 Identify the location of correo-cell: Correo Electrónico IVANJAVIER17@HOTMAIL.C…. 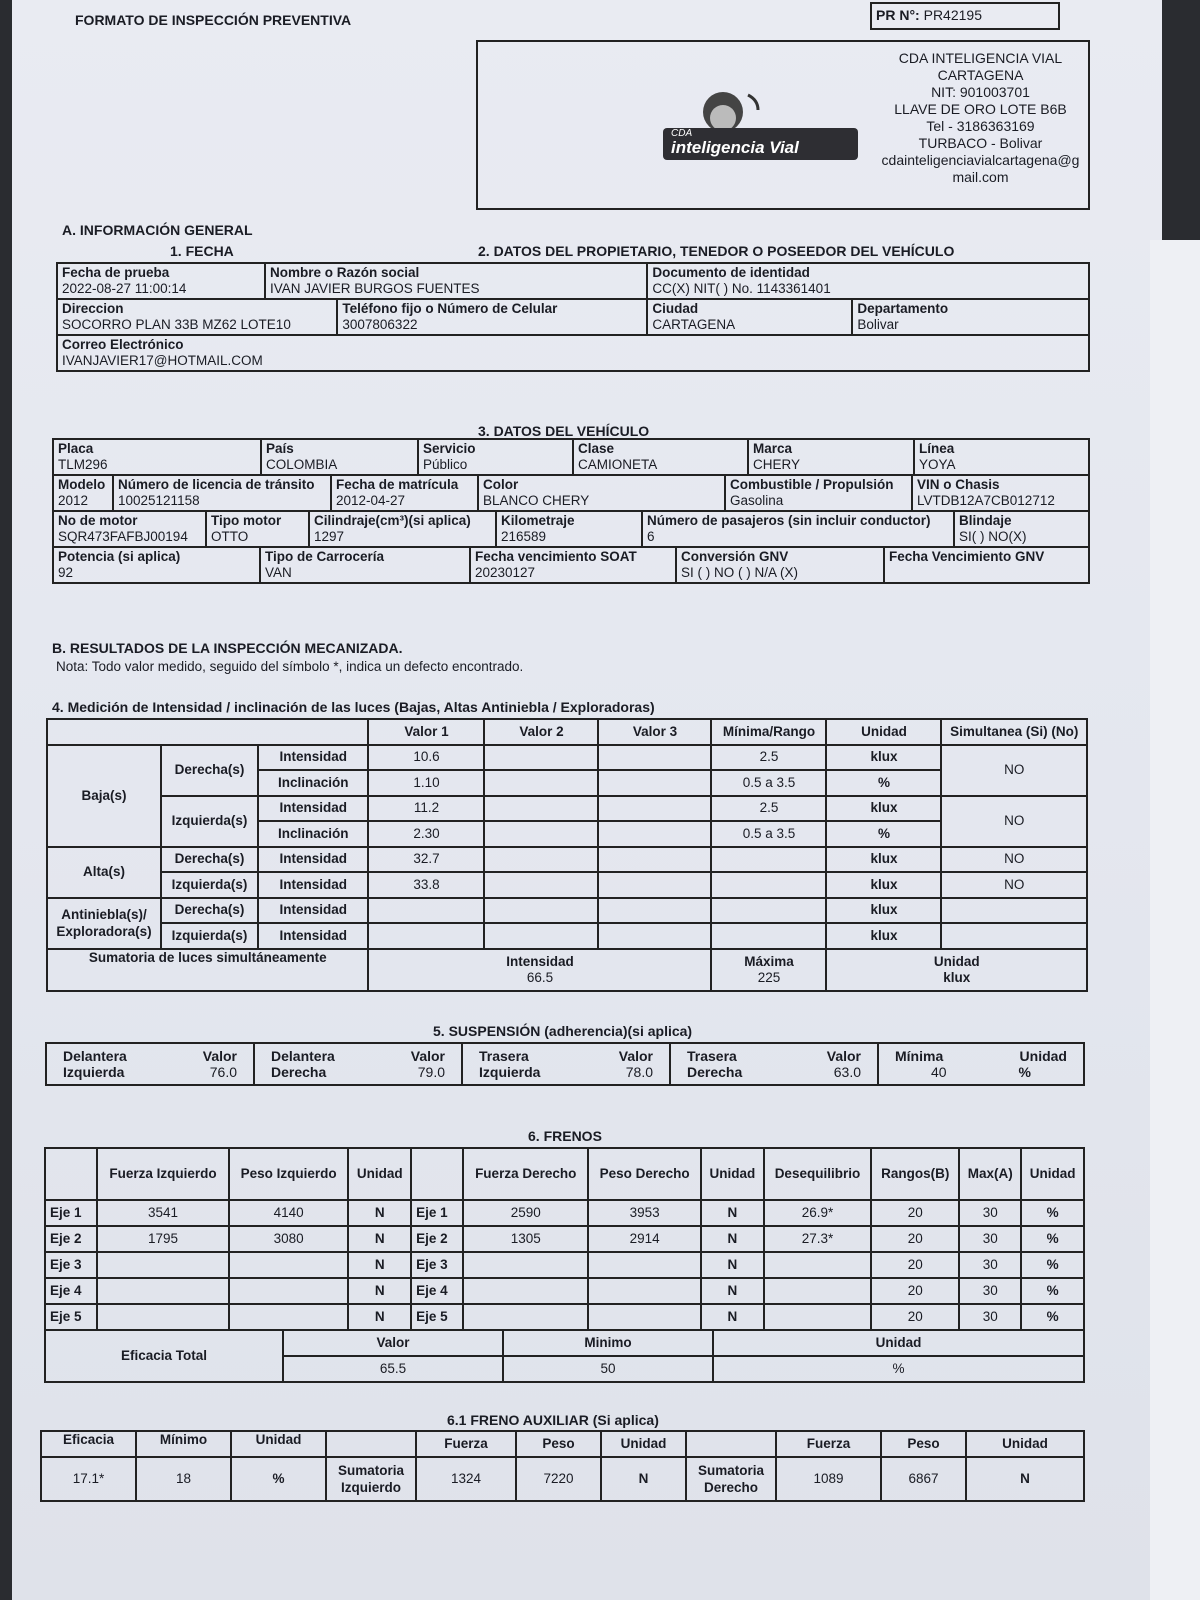
(573, 353).